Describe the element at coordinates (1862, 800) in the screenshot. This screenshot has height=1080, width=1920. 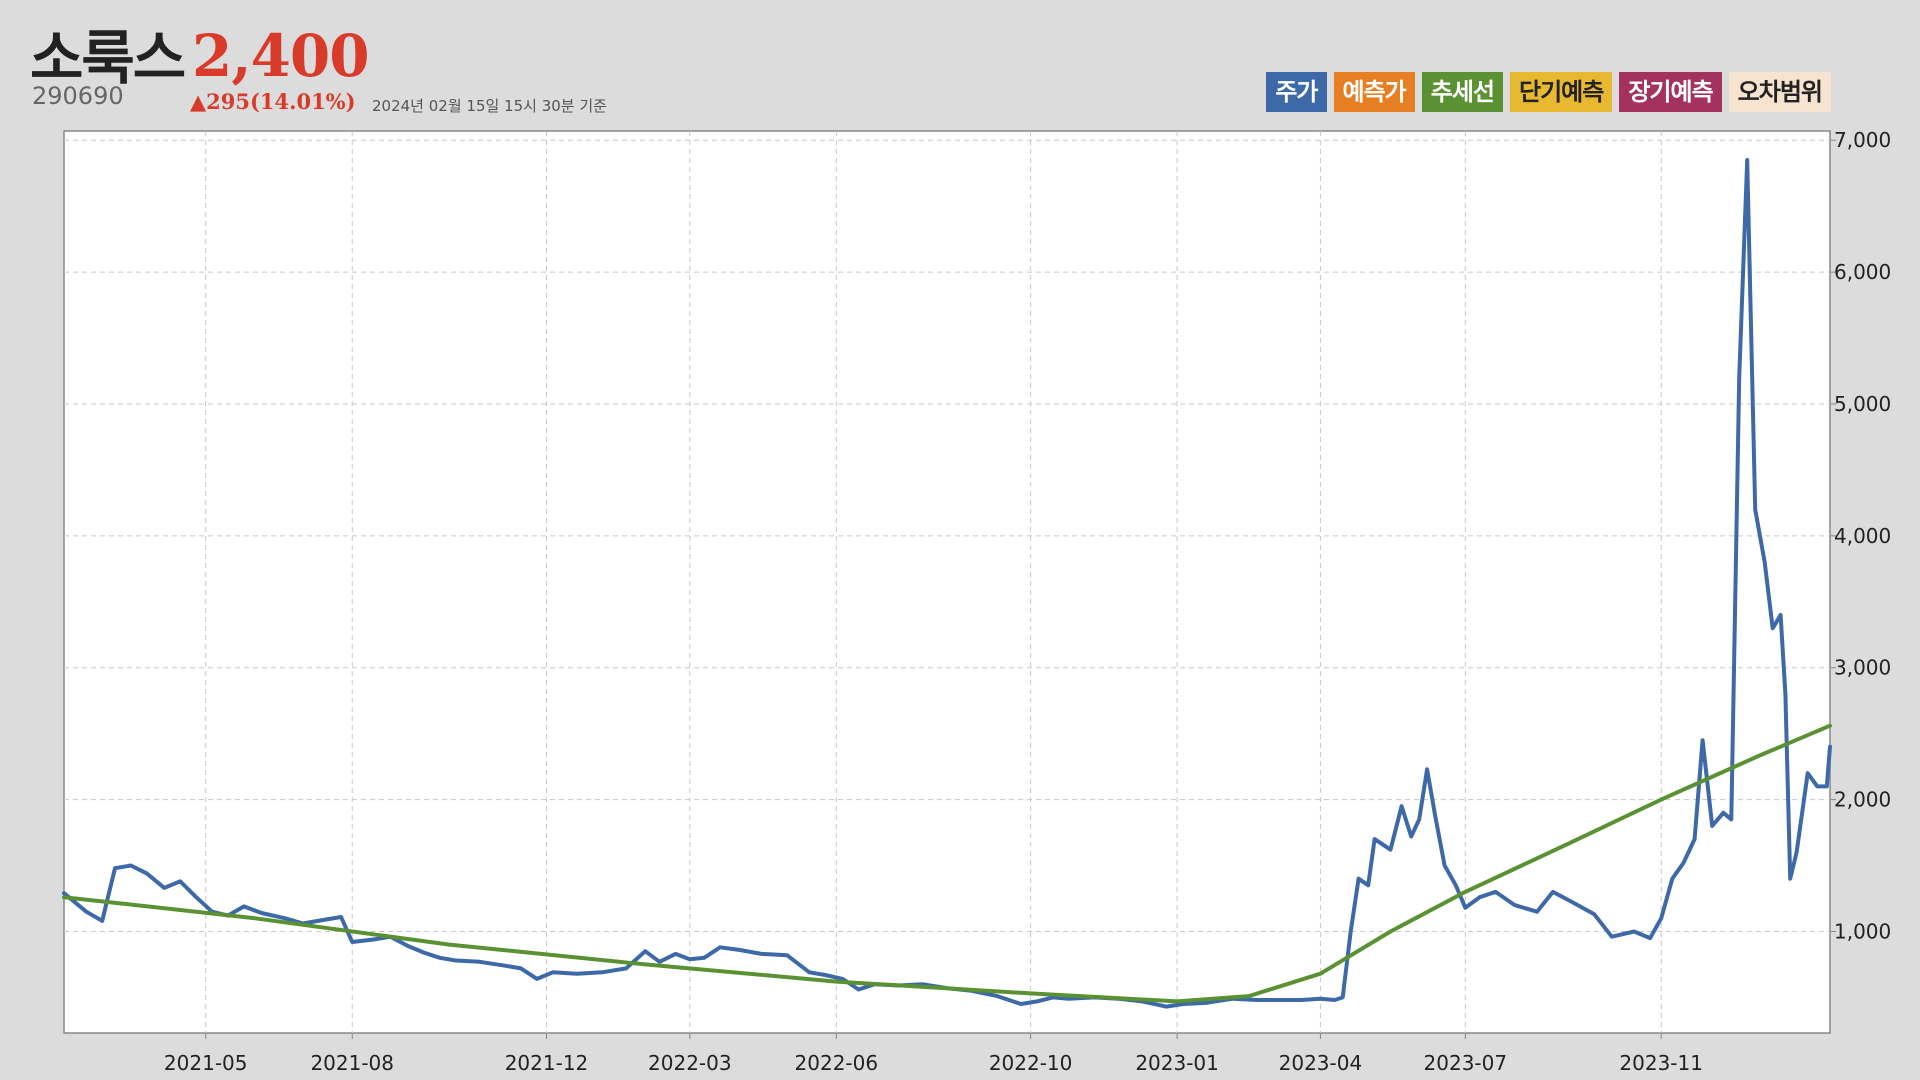
I see `y-tick-label: 2,000` at that location.